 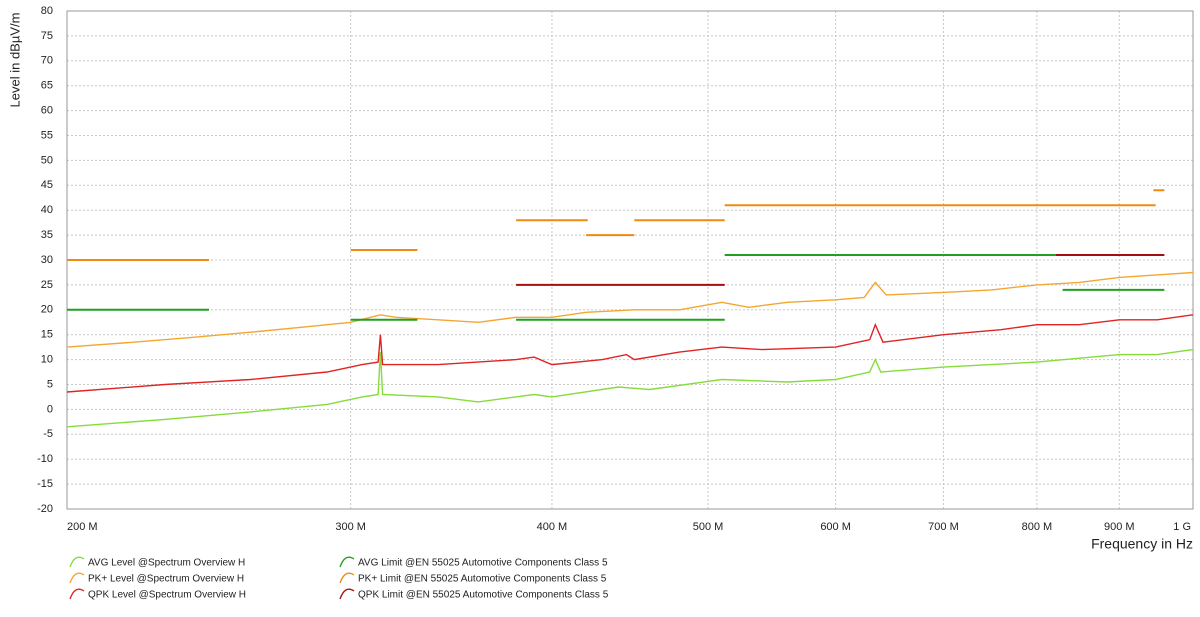 What do you see at coordinates (47, 285) in the screenshot?
I see `y-tick-label: 25` at bounding box center [47, 285].